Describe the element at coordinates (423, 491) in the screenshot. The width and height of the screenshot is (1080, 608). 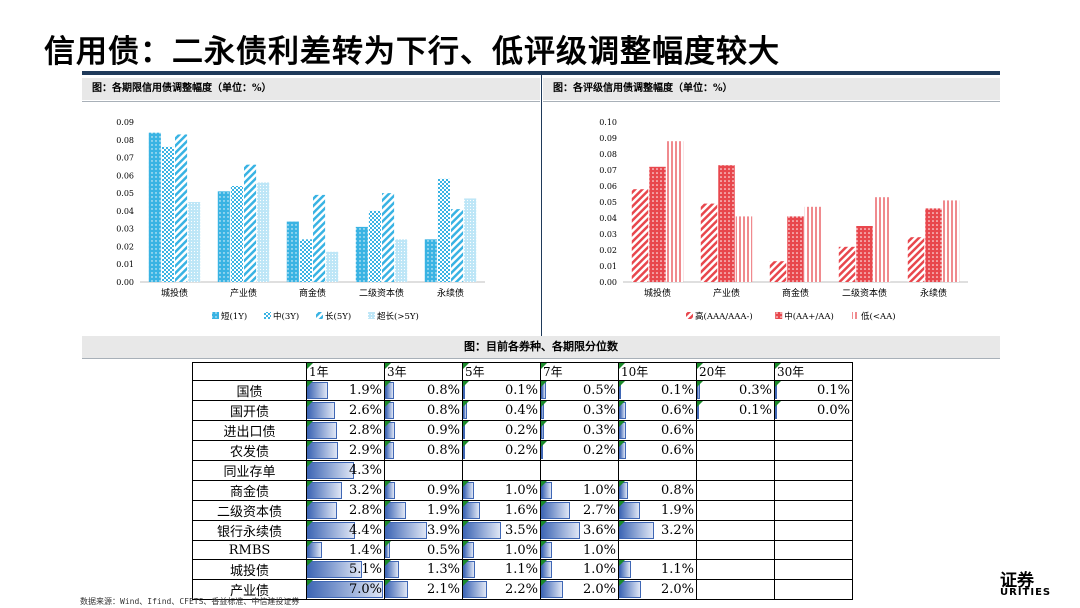
I see `table-cell: 0.9%` at that location.